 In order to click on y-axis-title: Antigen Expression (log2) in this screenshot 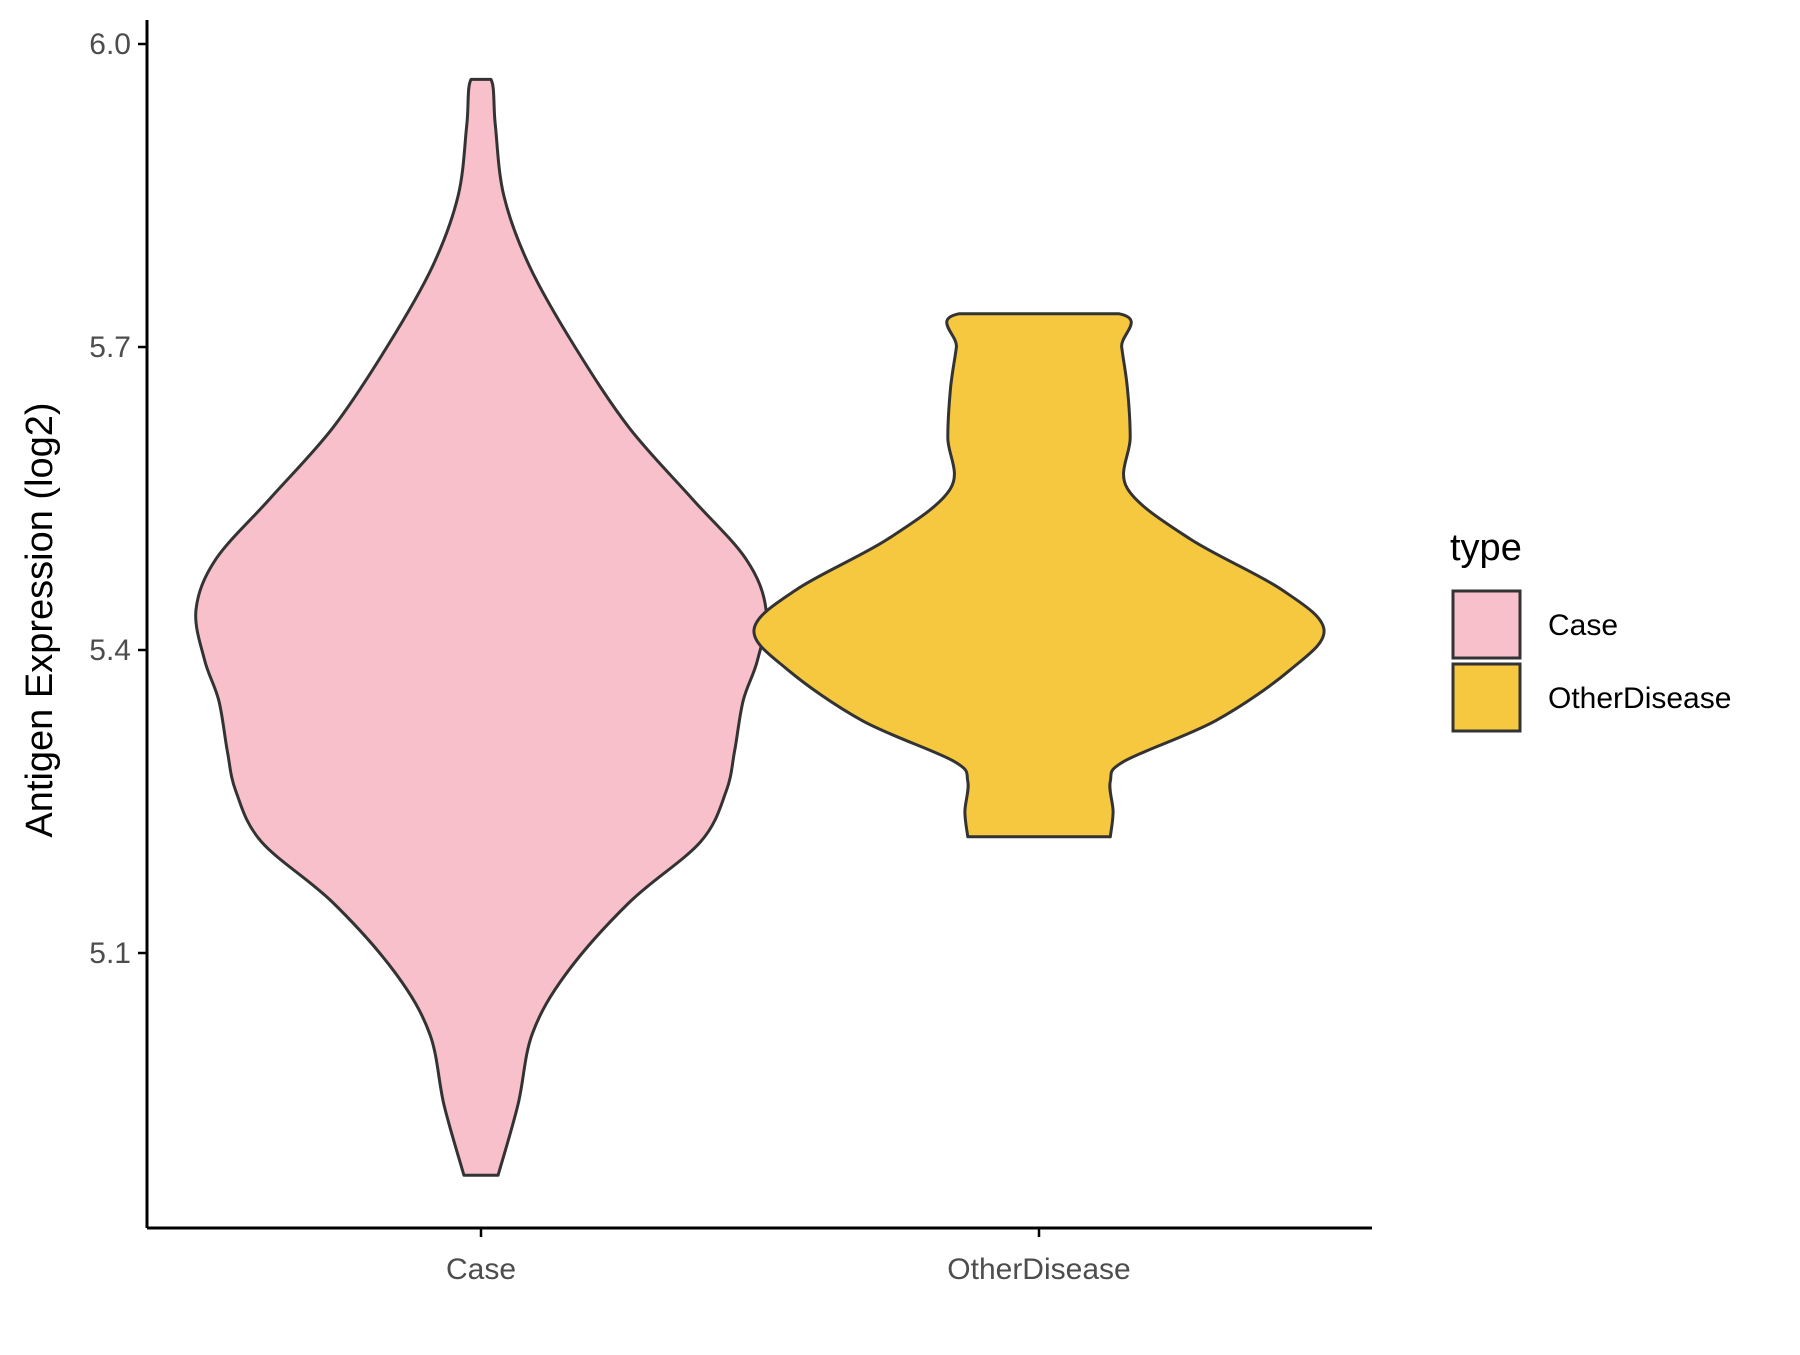, I will do `click(40, 619)`.